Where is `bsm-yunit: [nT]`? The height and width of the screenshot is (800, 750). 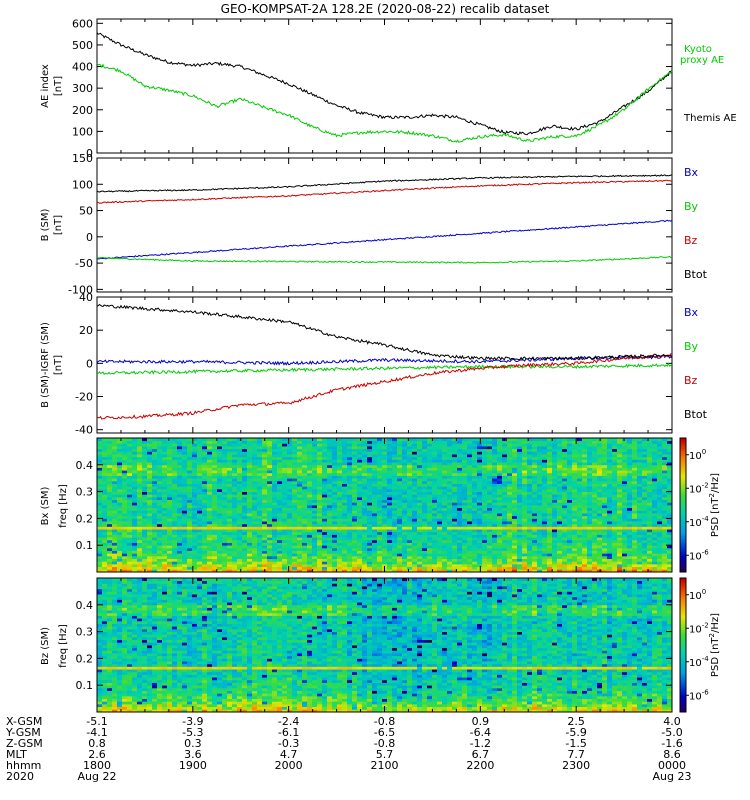 bsm-yunit: [nT] is located at coordinates (58, 225).